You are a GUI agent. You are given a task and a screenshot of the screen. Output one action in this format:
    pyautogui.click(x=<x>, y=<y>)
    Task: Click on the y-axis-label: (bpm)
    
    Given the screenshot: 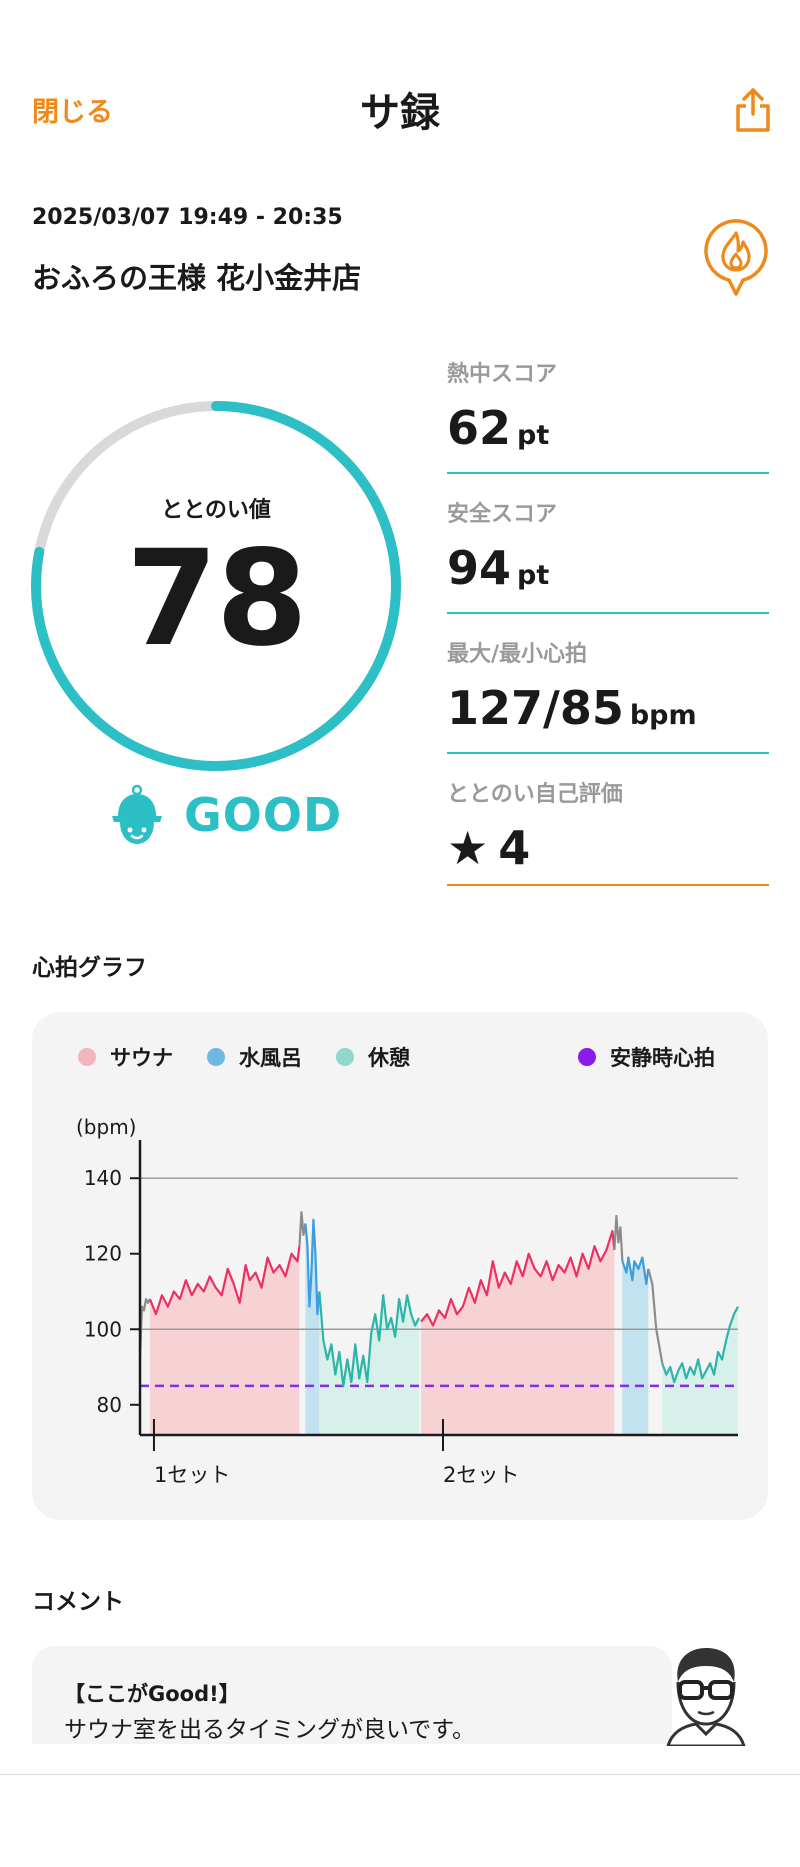 What is the action you would take?
    pyautogui.click(x=106, y=1127)
    